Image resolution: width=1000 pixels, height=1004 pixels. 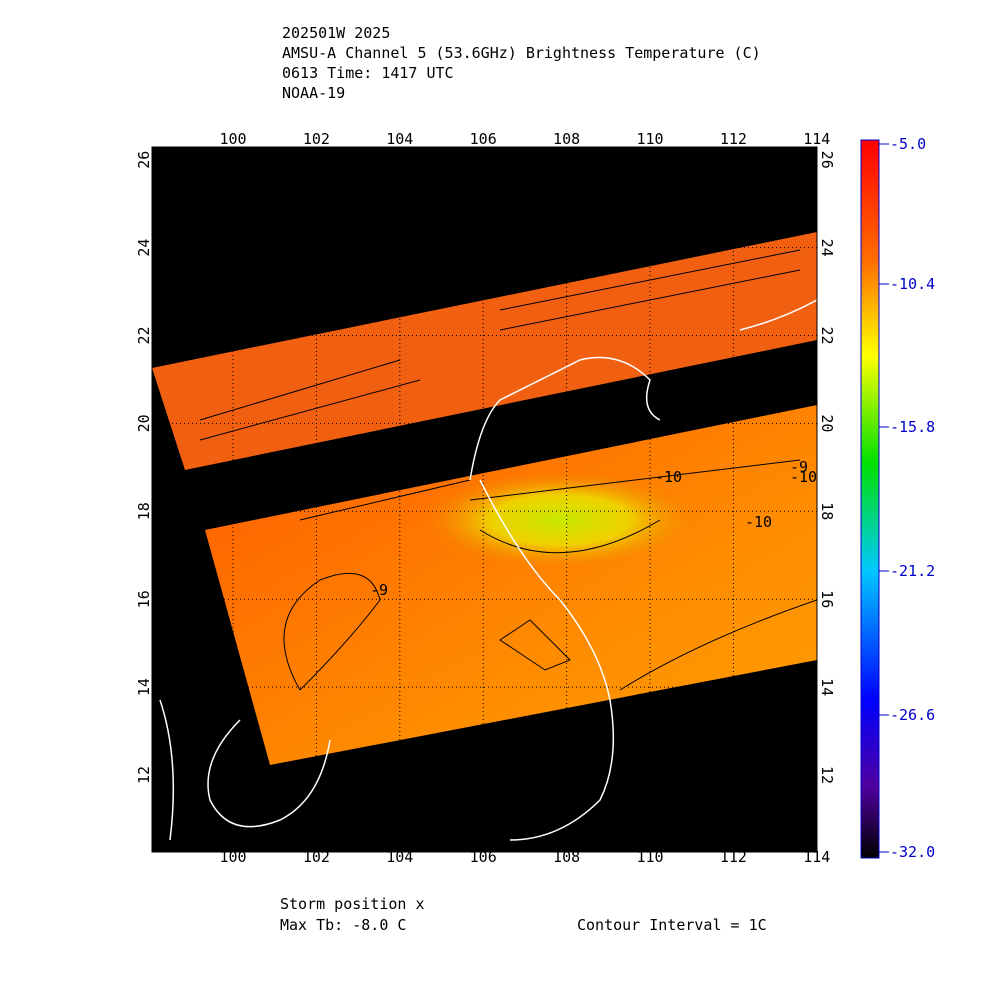 What do you see at coordinates (313, 93) in the screenshot?
I see `header-line: NOAA-19` at bounding box center [313, 93].